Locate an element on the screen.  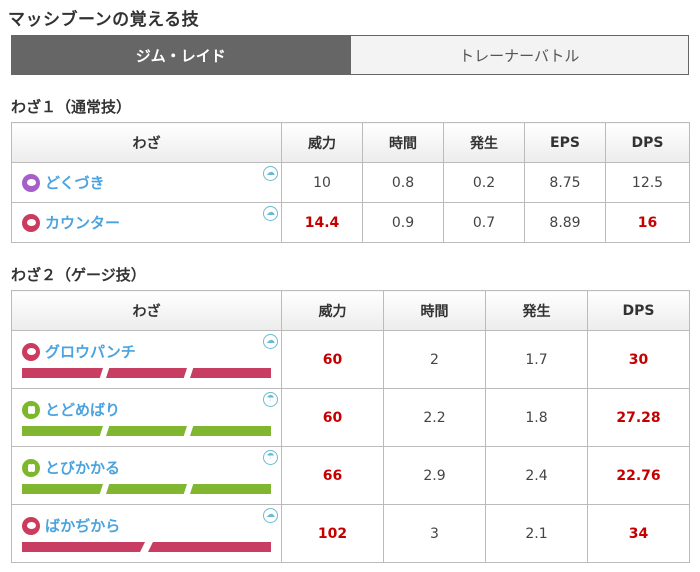
move-name-link: ばかぢから is located at coordinates (83, 526).